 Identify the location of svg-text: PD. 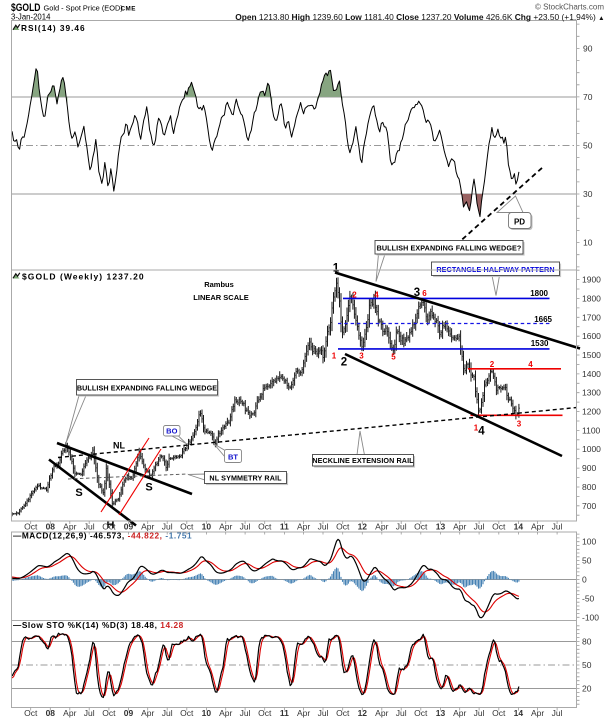
(519, 222).